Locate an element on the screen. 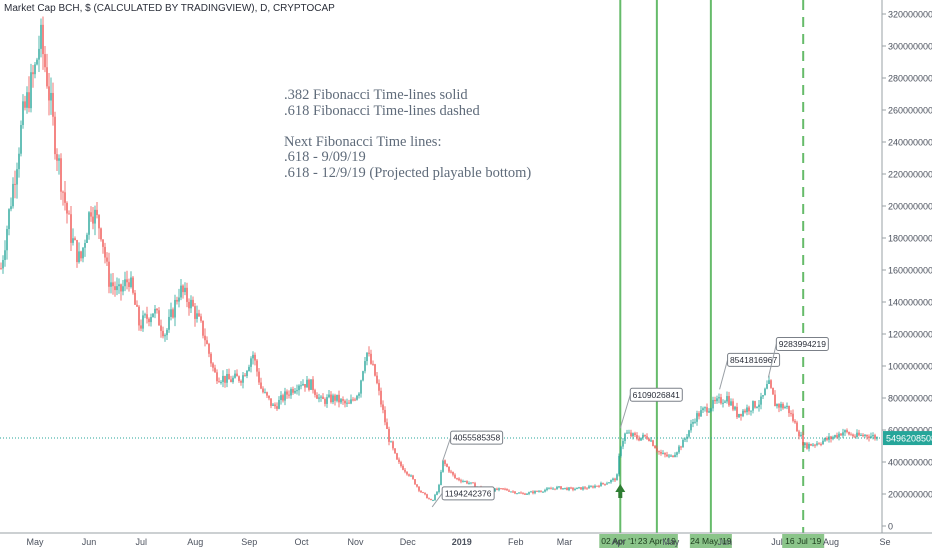 This screenshot has height=550, width=932. x-tick-label: Jul is located at coordinates (142, 542).